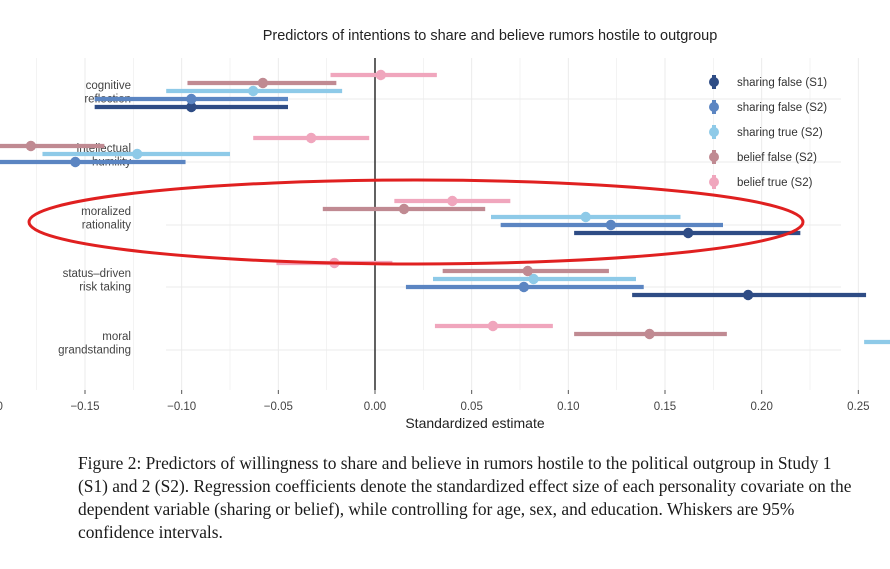 The width and height of the screenshot is (890, 569). I want to click on x-tick-label: −0.05, so click(278, 407).